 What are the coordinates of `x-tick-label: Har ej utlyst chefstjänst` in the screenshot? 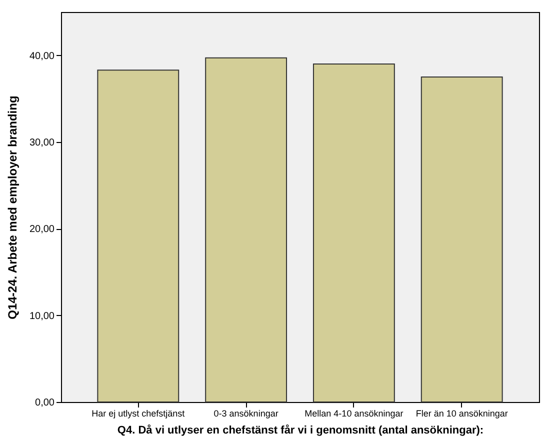 It's located at (139, 413).